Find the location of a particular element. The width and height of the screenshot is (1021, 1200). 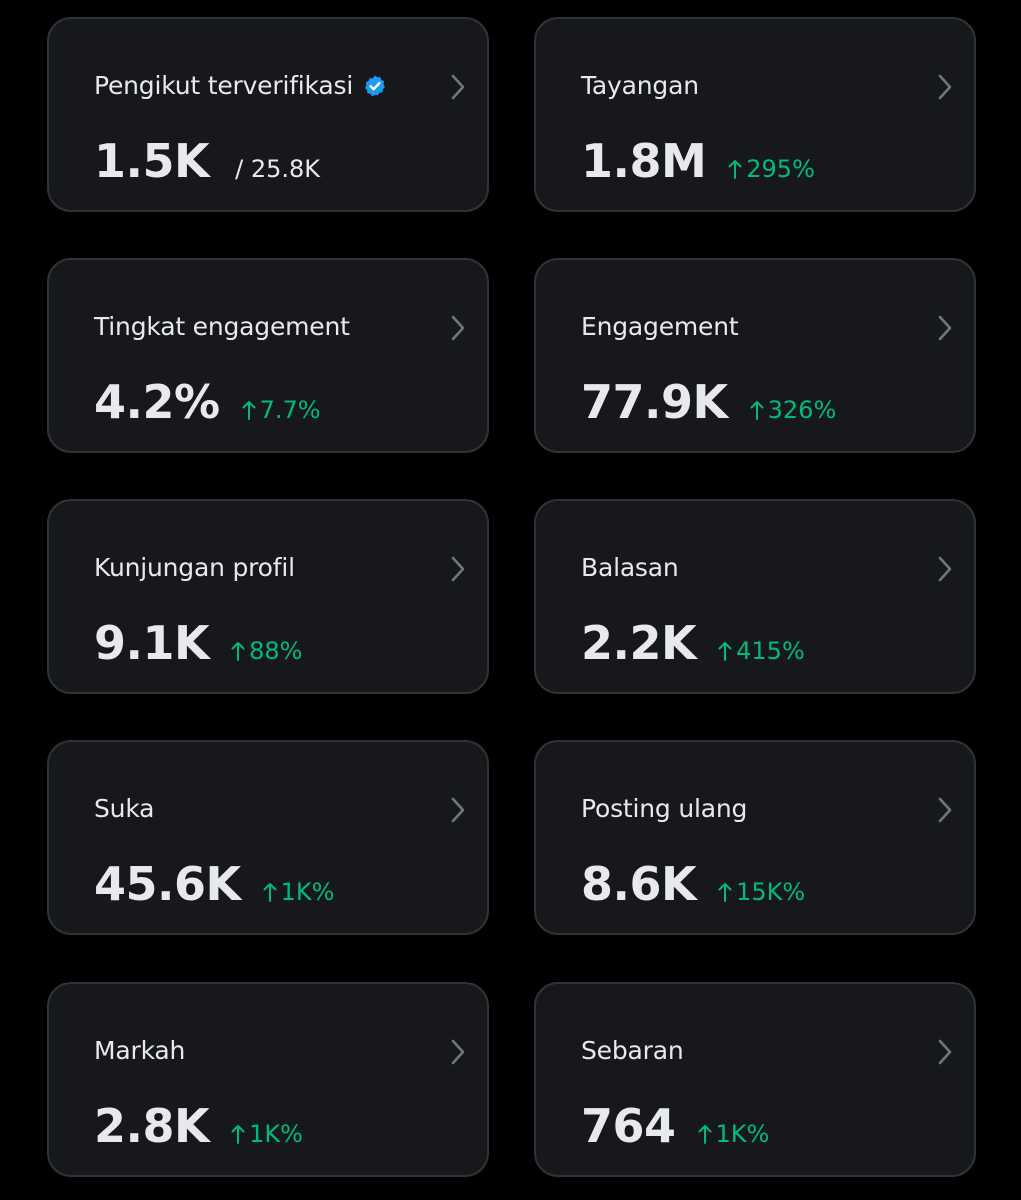

metric-value: 764 is located at coordinates (628, 1126).